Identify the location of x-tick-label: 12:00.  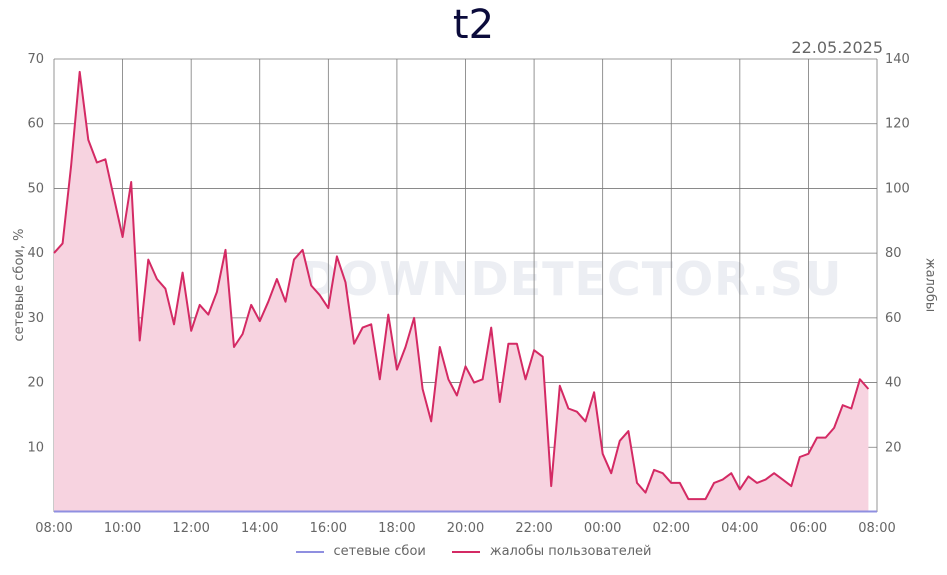
(190, 528).